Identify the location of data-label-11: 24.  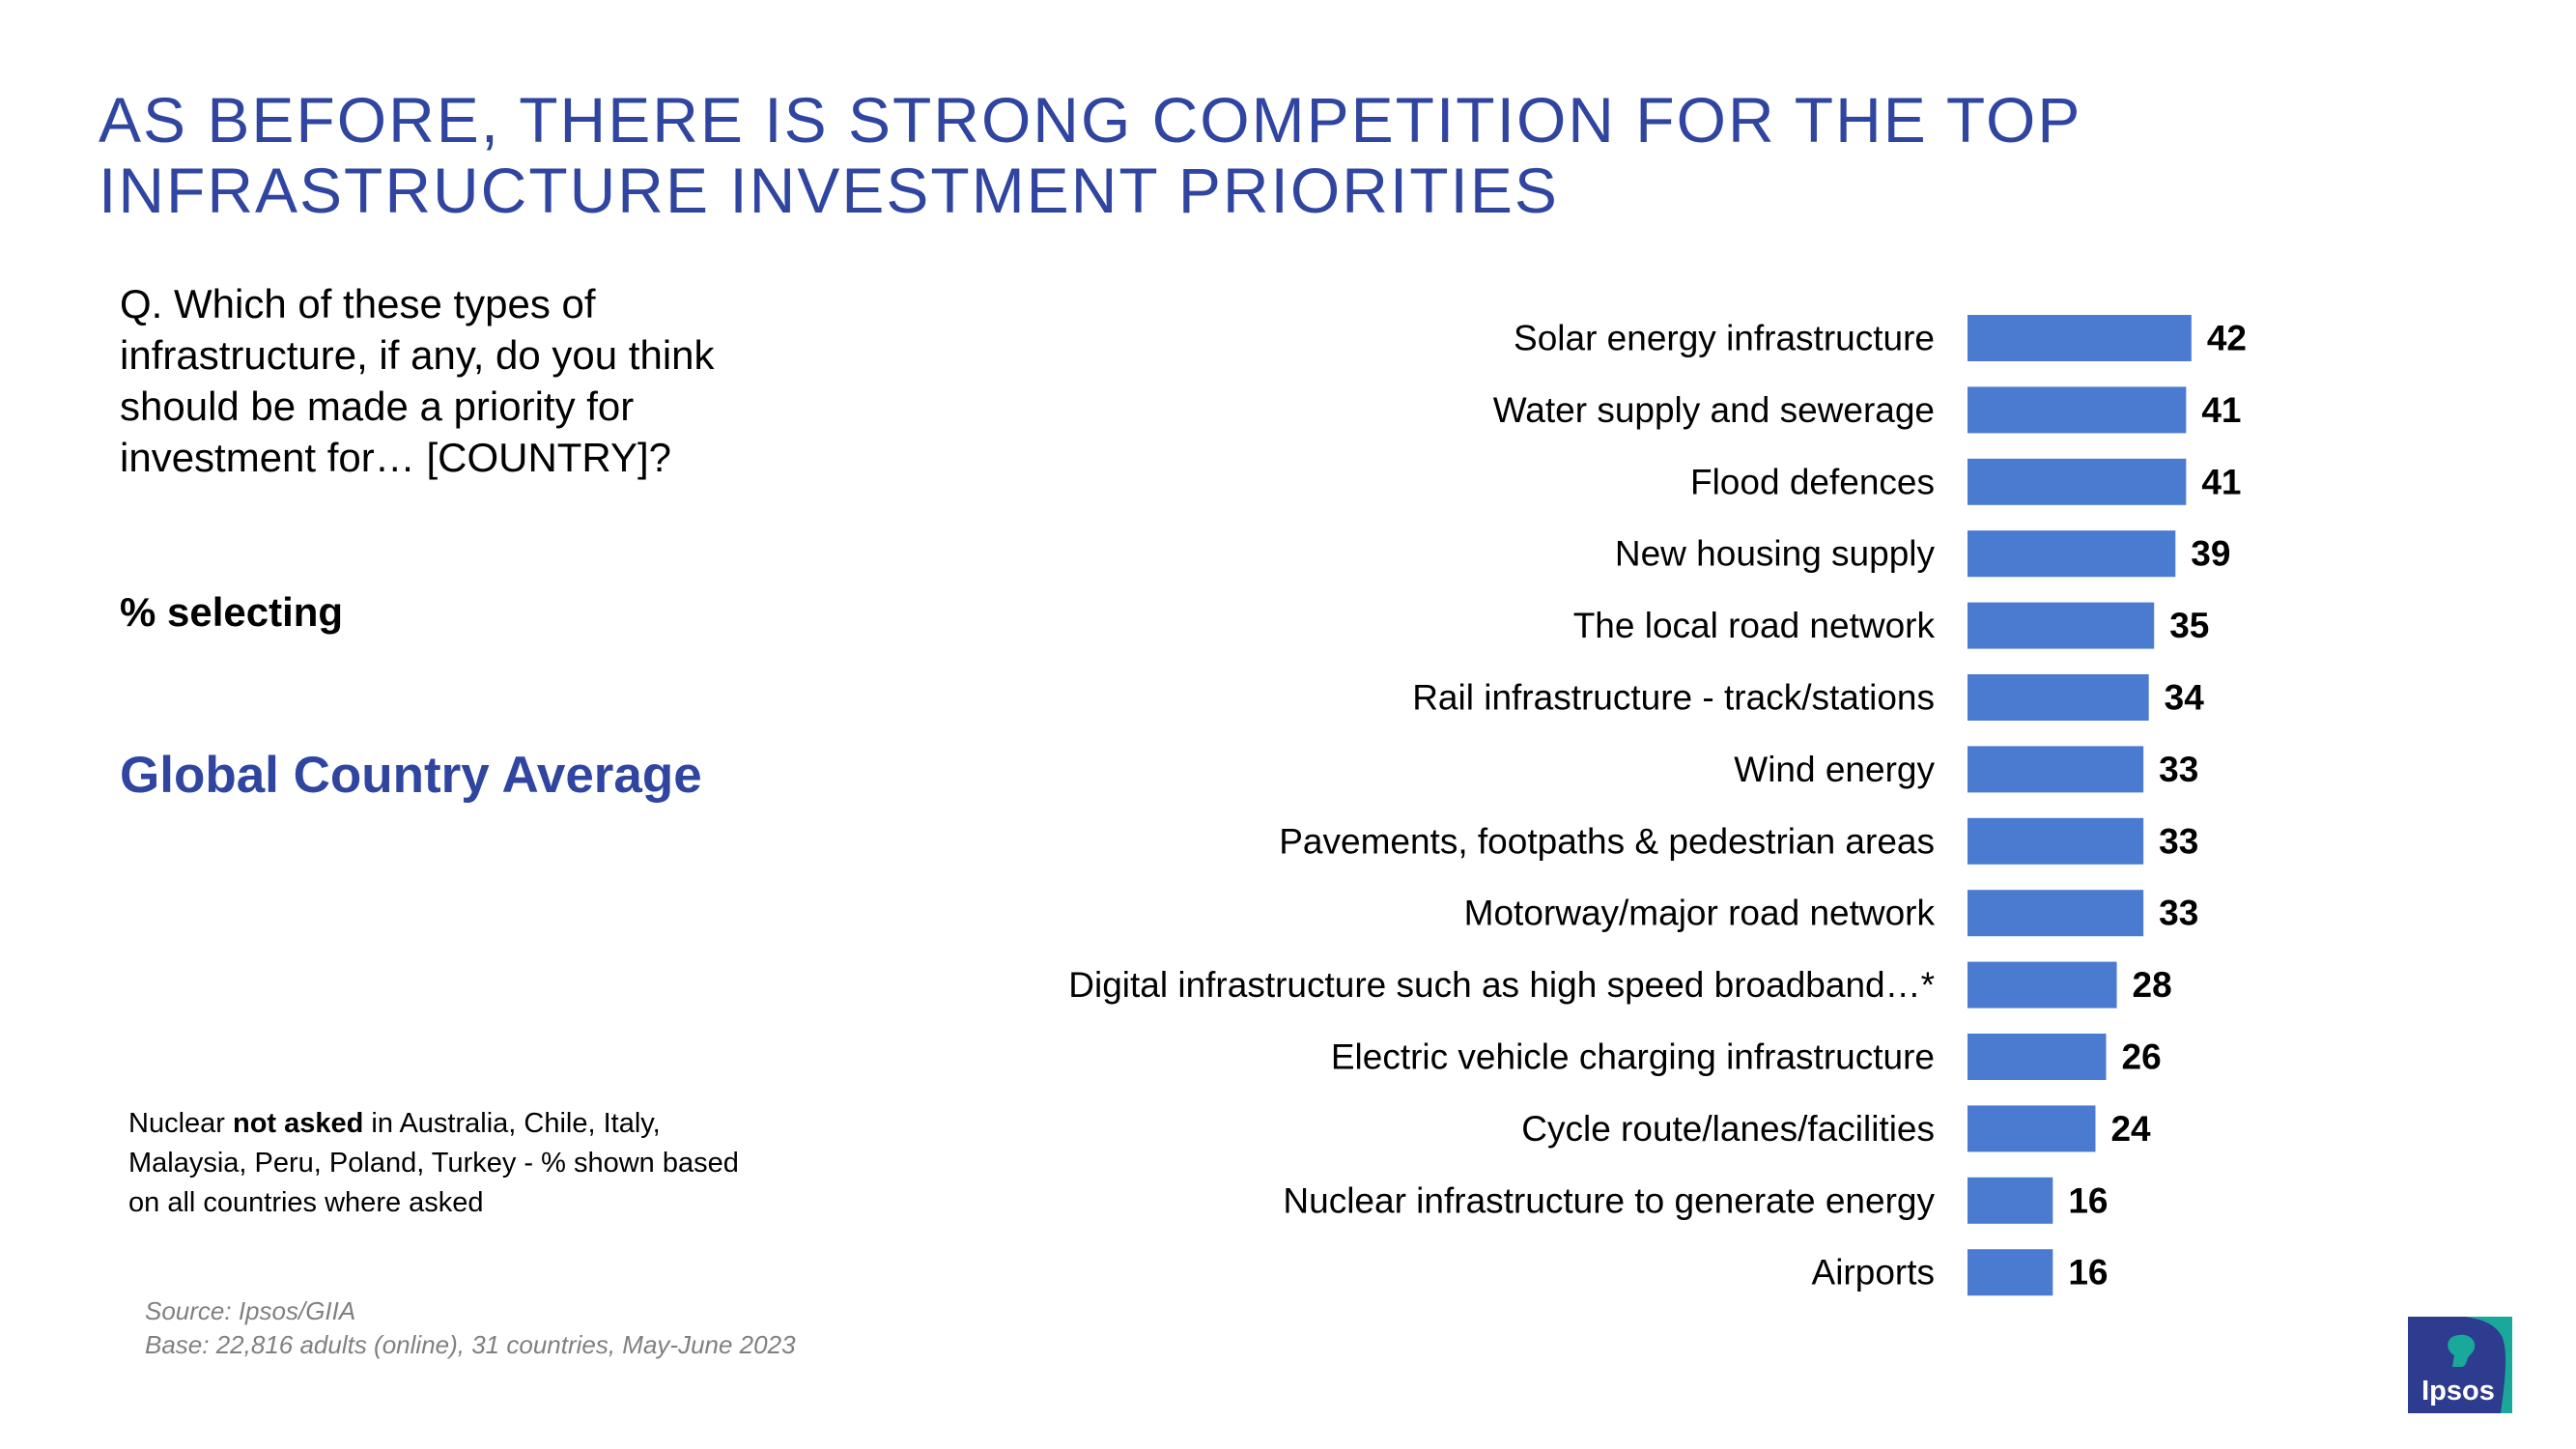
(2130, 1129).